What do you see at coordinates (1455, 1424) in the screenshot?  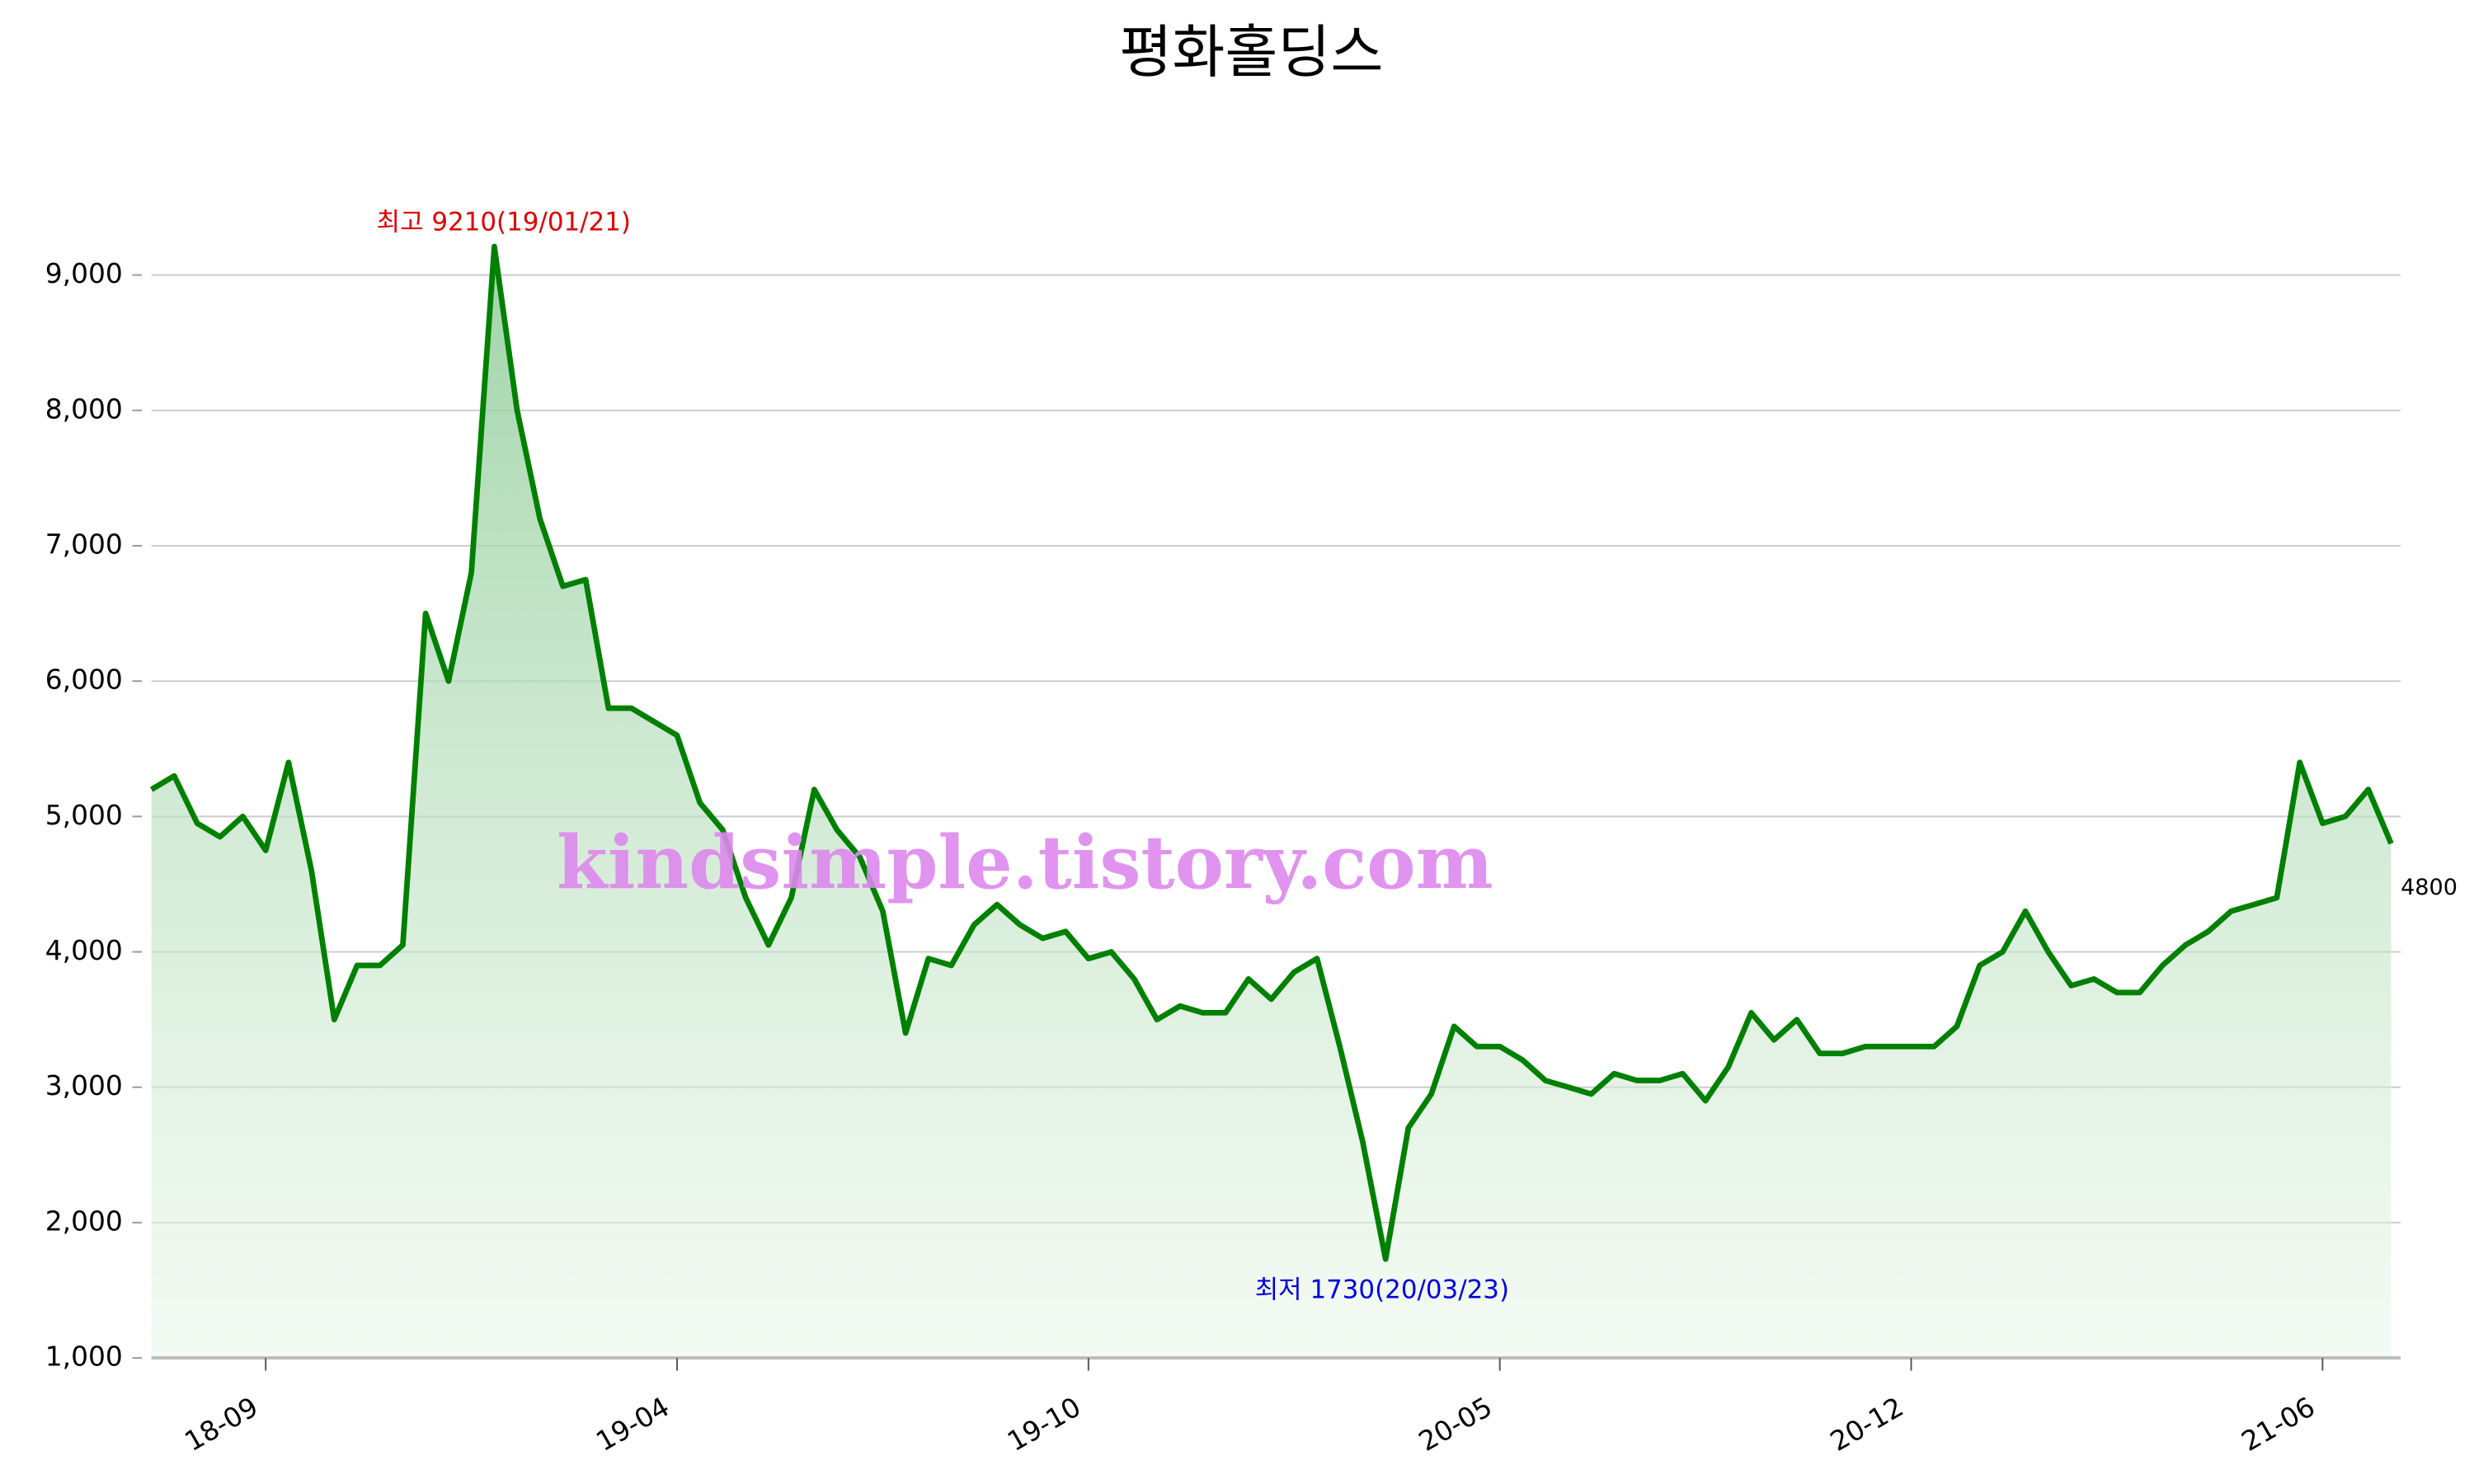 I see `x-tick-label: 20-05` at bounding box center [1455, 1424].